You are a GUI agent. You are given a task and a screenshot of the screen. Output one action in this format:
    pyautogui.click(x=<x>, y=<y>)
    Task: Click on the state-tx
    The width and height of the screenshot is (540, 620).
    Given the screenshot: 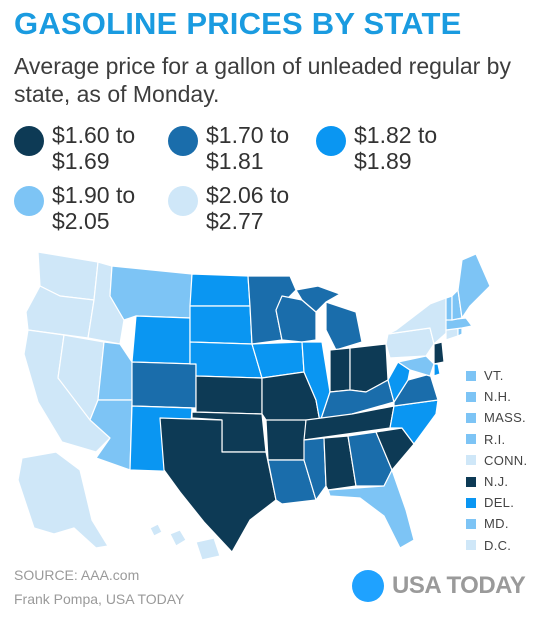 What is the action you would take?
    pyautogui.click(x=218, y=485)
    